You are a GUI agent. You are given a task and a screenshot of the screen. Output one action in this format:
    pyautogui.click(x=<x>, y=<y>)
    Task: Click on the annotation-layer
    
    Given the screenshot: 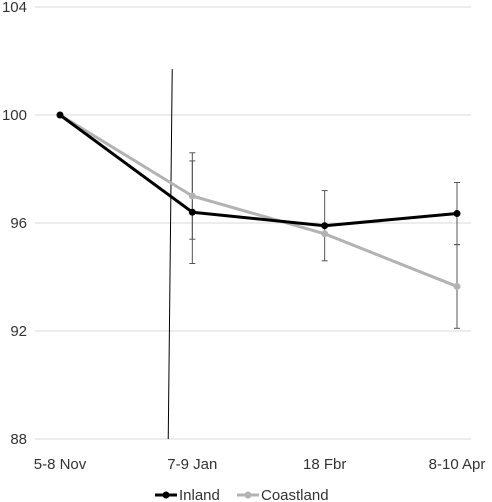 What is the action you would take?
    pyautogui.click(x=170, y=254)
    